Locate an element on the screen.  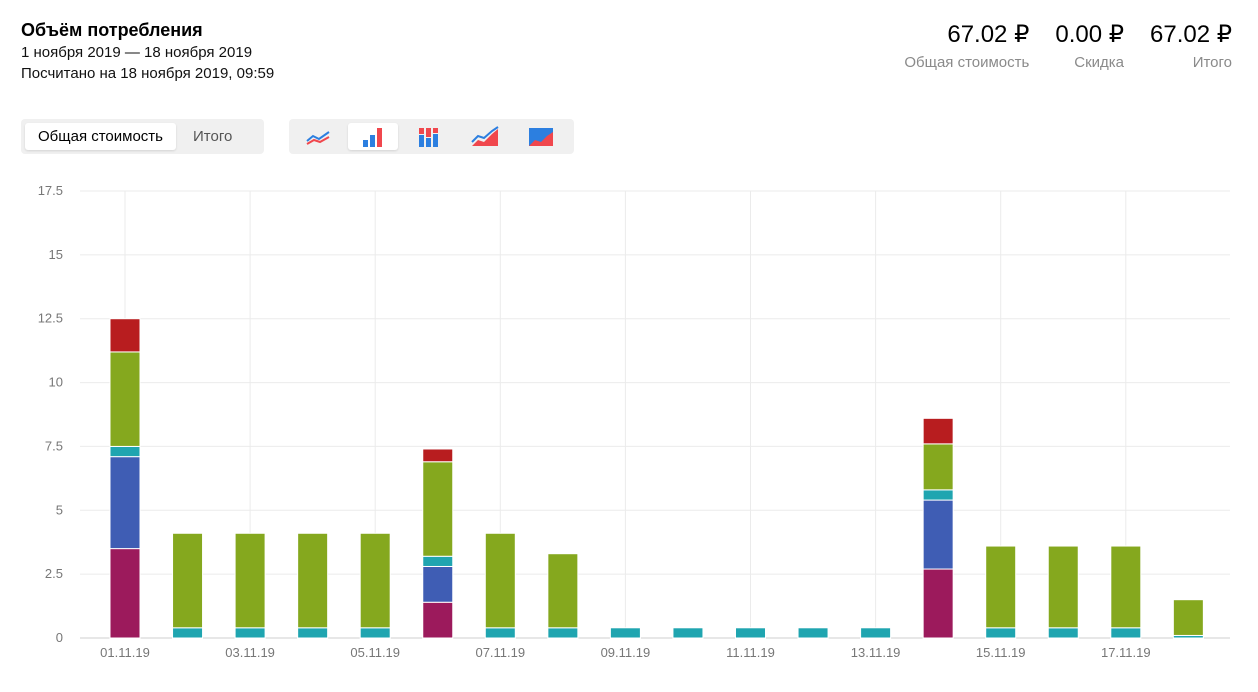
line-area-button is located at coordinates (485, 136).